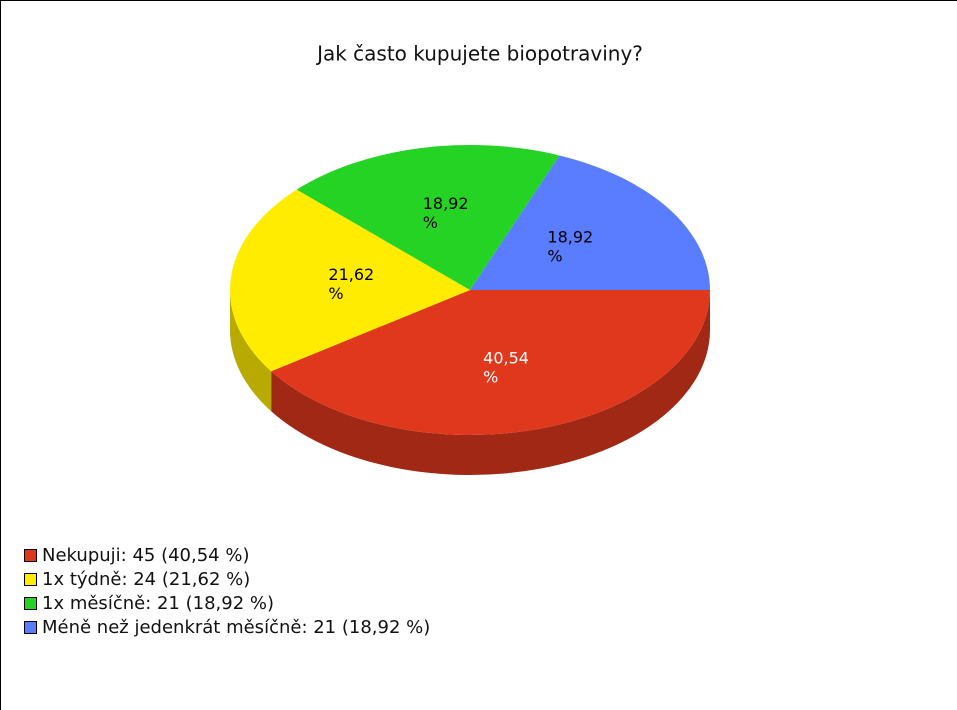 The height and width of the screenshot is (710, 957). Describe the element at coordinates (479, 54) in the screenshot. I see `chart-title: Jak často kupujete biopotraviny?` at that location.